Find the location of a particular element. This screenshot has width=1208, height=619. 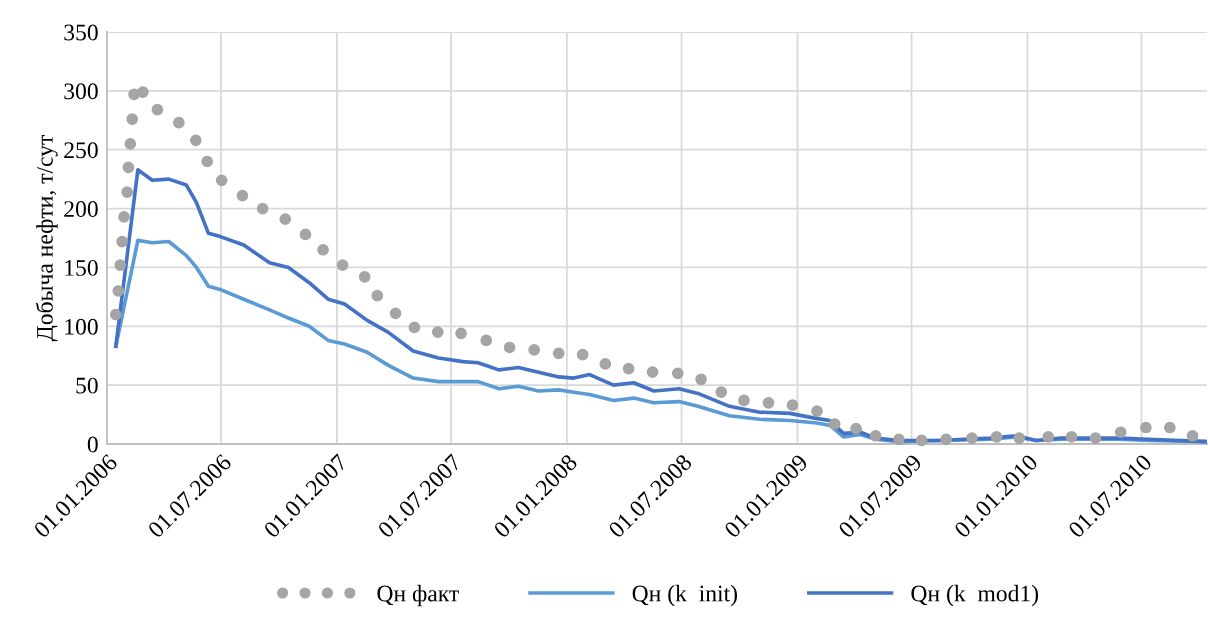

y-tick-label: 300 is located at coordinates (81, 91).